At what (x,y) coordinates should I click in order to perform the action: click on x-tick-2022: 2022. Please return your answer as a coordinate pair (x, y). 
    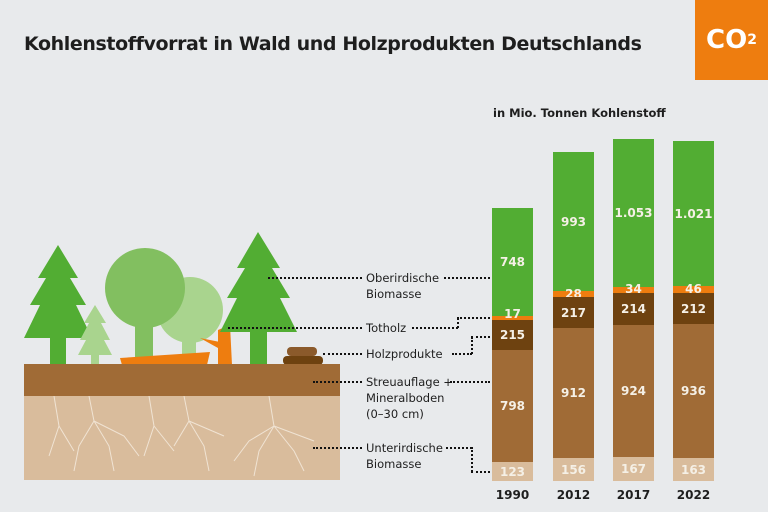
    Looking at the image, I should click on (693, 495).